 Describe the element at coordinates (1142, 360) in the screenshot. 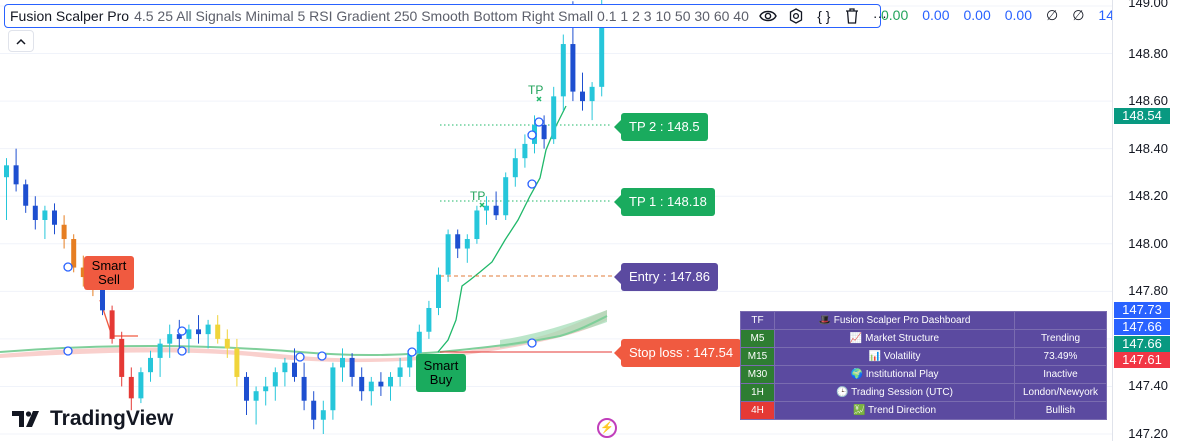

I see `price-badge: 147.61` at that location.